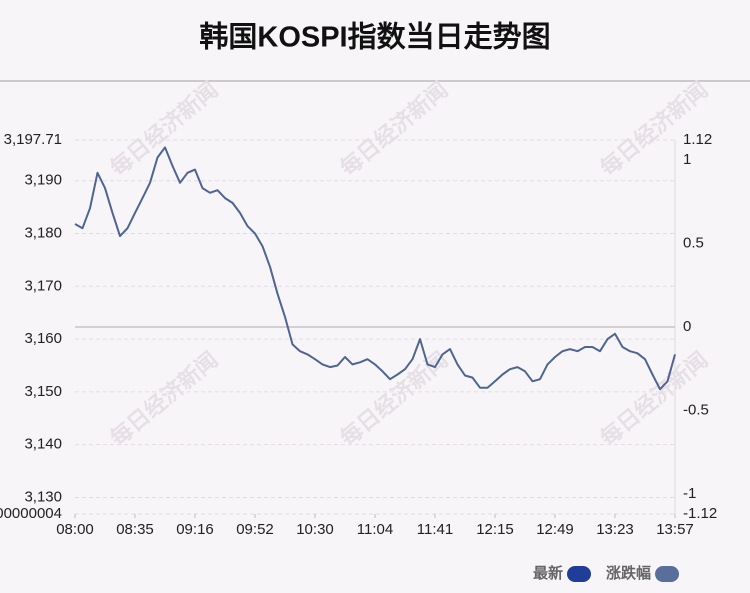  Describe the element at coordinates (43, 338) in the screenshot. I see `y-tick-label: 3,160` at that location.